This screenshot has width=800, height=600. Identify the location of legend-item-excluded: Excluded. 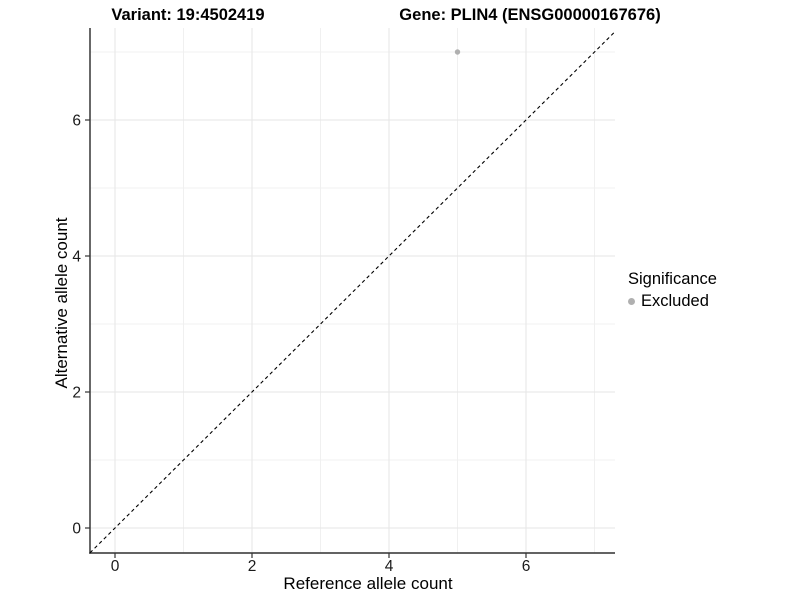
(672, 301).